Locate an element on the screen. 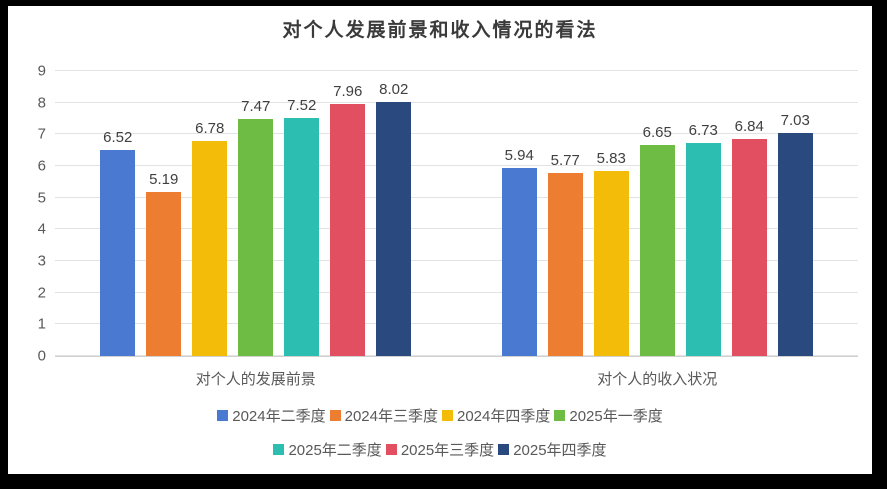  bar-with-label: 6.73 is located at coordinates (703, 213).